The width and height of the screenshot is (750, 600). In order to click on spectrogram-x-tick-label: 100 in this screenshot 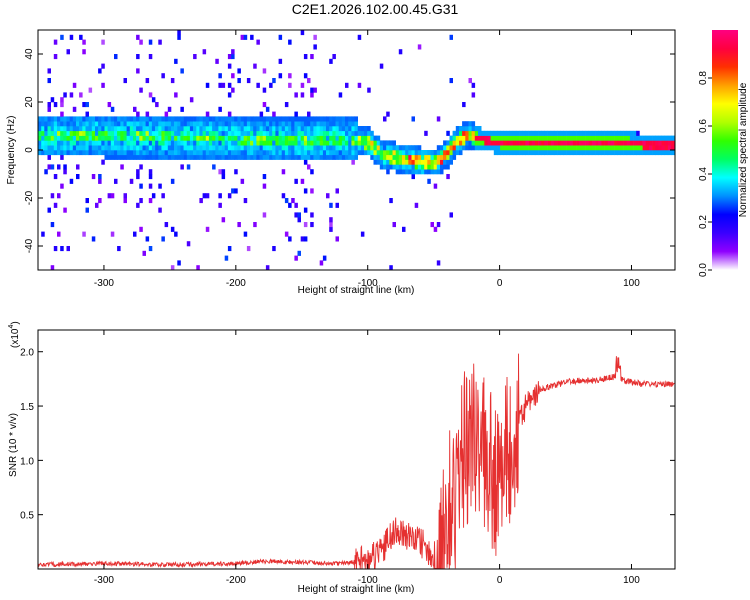, I will do `click(631, 283)`.